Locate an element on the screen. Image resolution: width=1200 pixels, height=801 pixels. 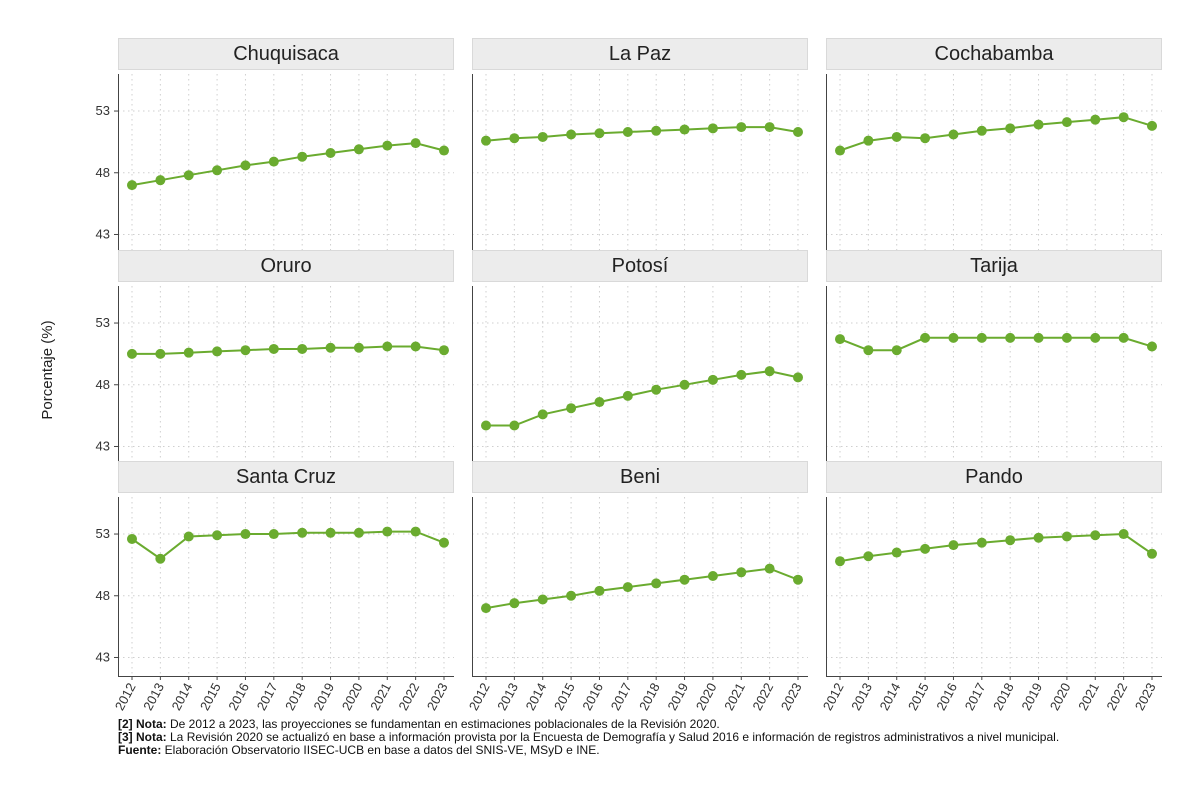
data-point-la-paz-2022 is located at coordinates (769, 127).